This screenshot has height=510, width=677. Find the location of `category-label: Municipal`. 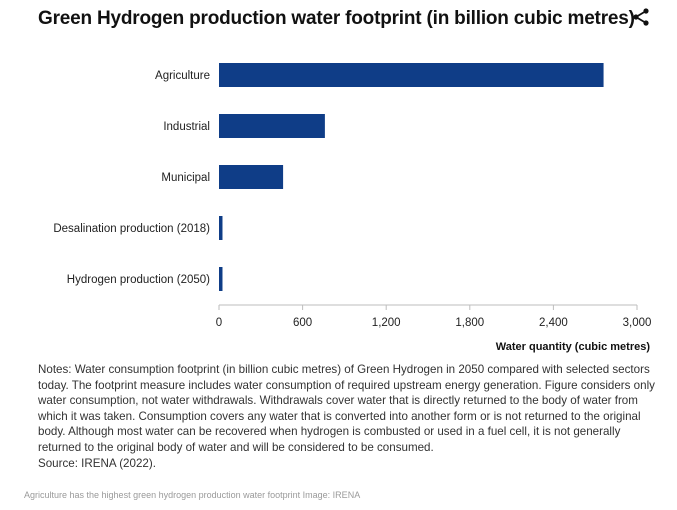

category-label: Municipal is located at coordinates (185, 178).